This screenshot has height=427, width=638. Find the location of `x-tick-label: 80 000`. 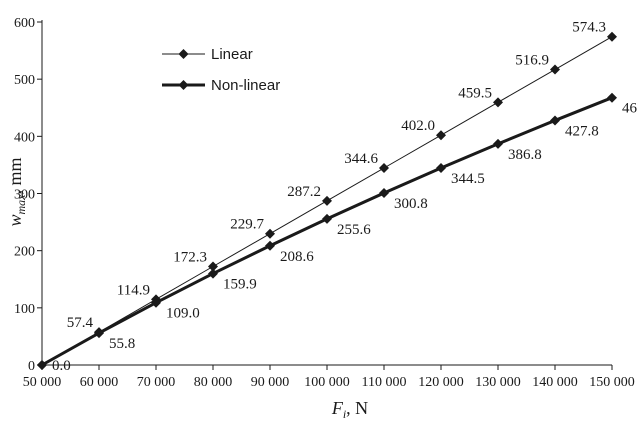

x-tick-label: 80 000 is located at coordinates (213, 382).